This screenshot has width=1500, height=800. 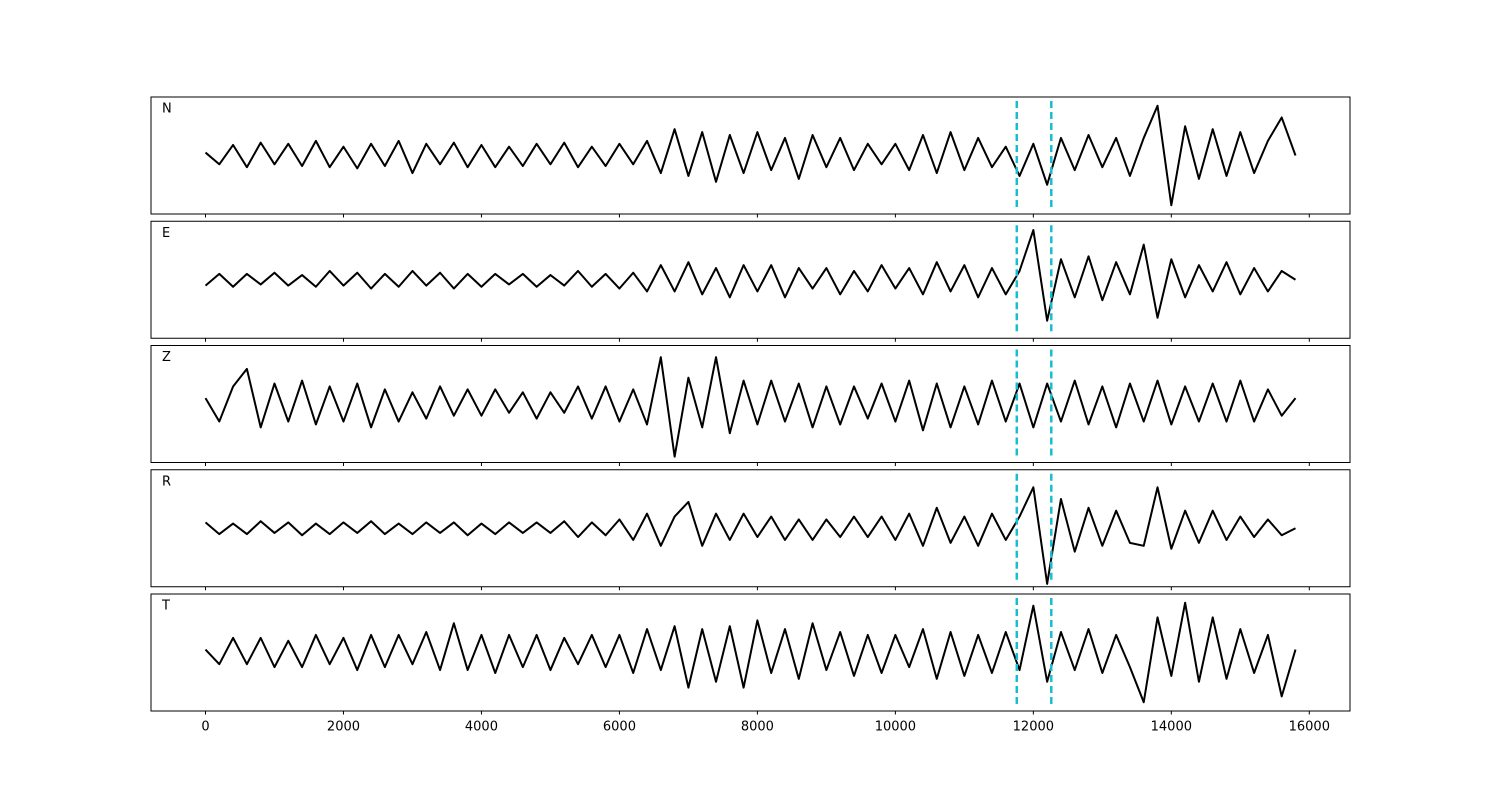 What do you see at coordinates (1033, 727) in the screenshot?
I see `x-tick-label: 12000` at bounding box center [1033, 727].